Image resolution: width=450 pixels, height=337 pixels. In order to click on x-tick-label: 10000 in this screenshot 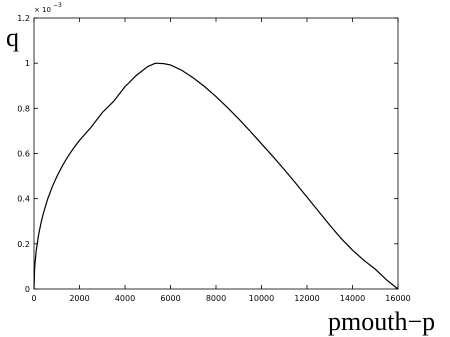, I will do `click(261, 298)`.